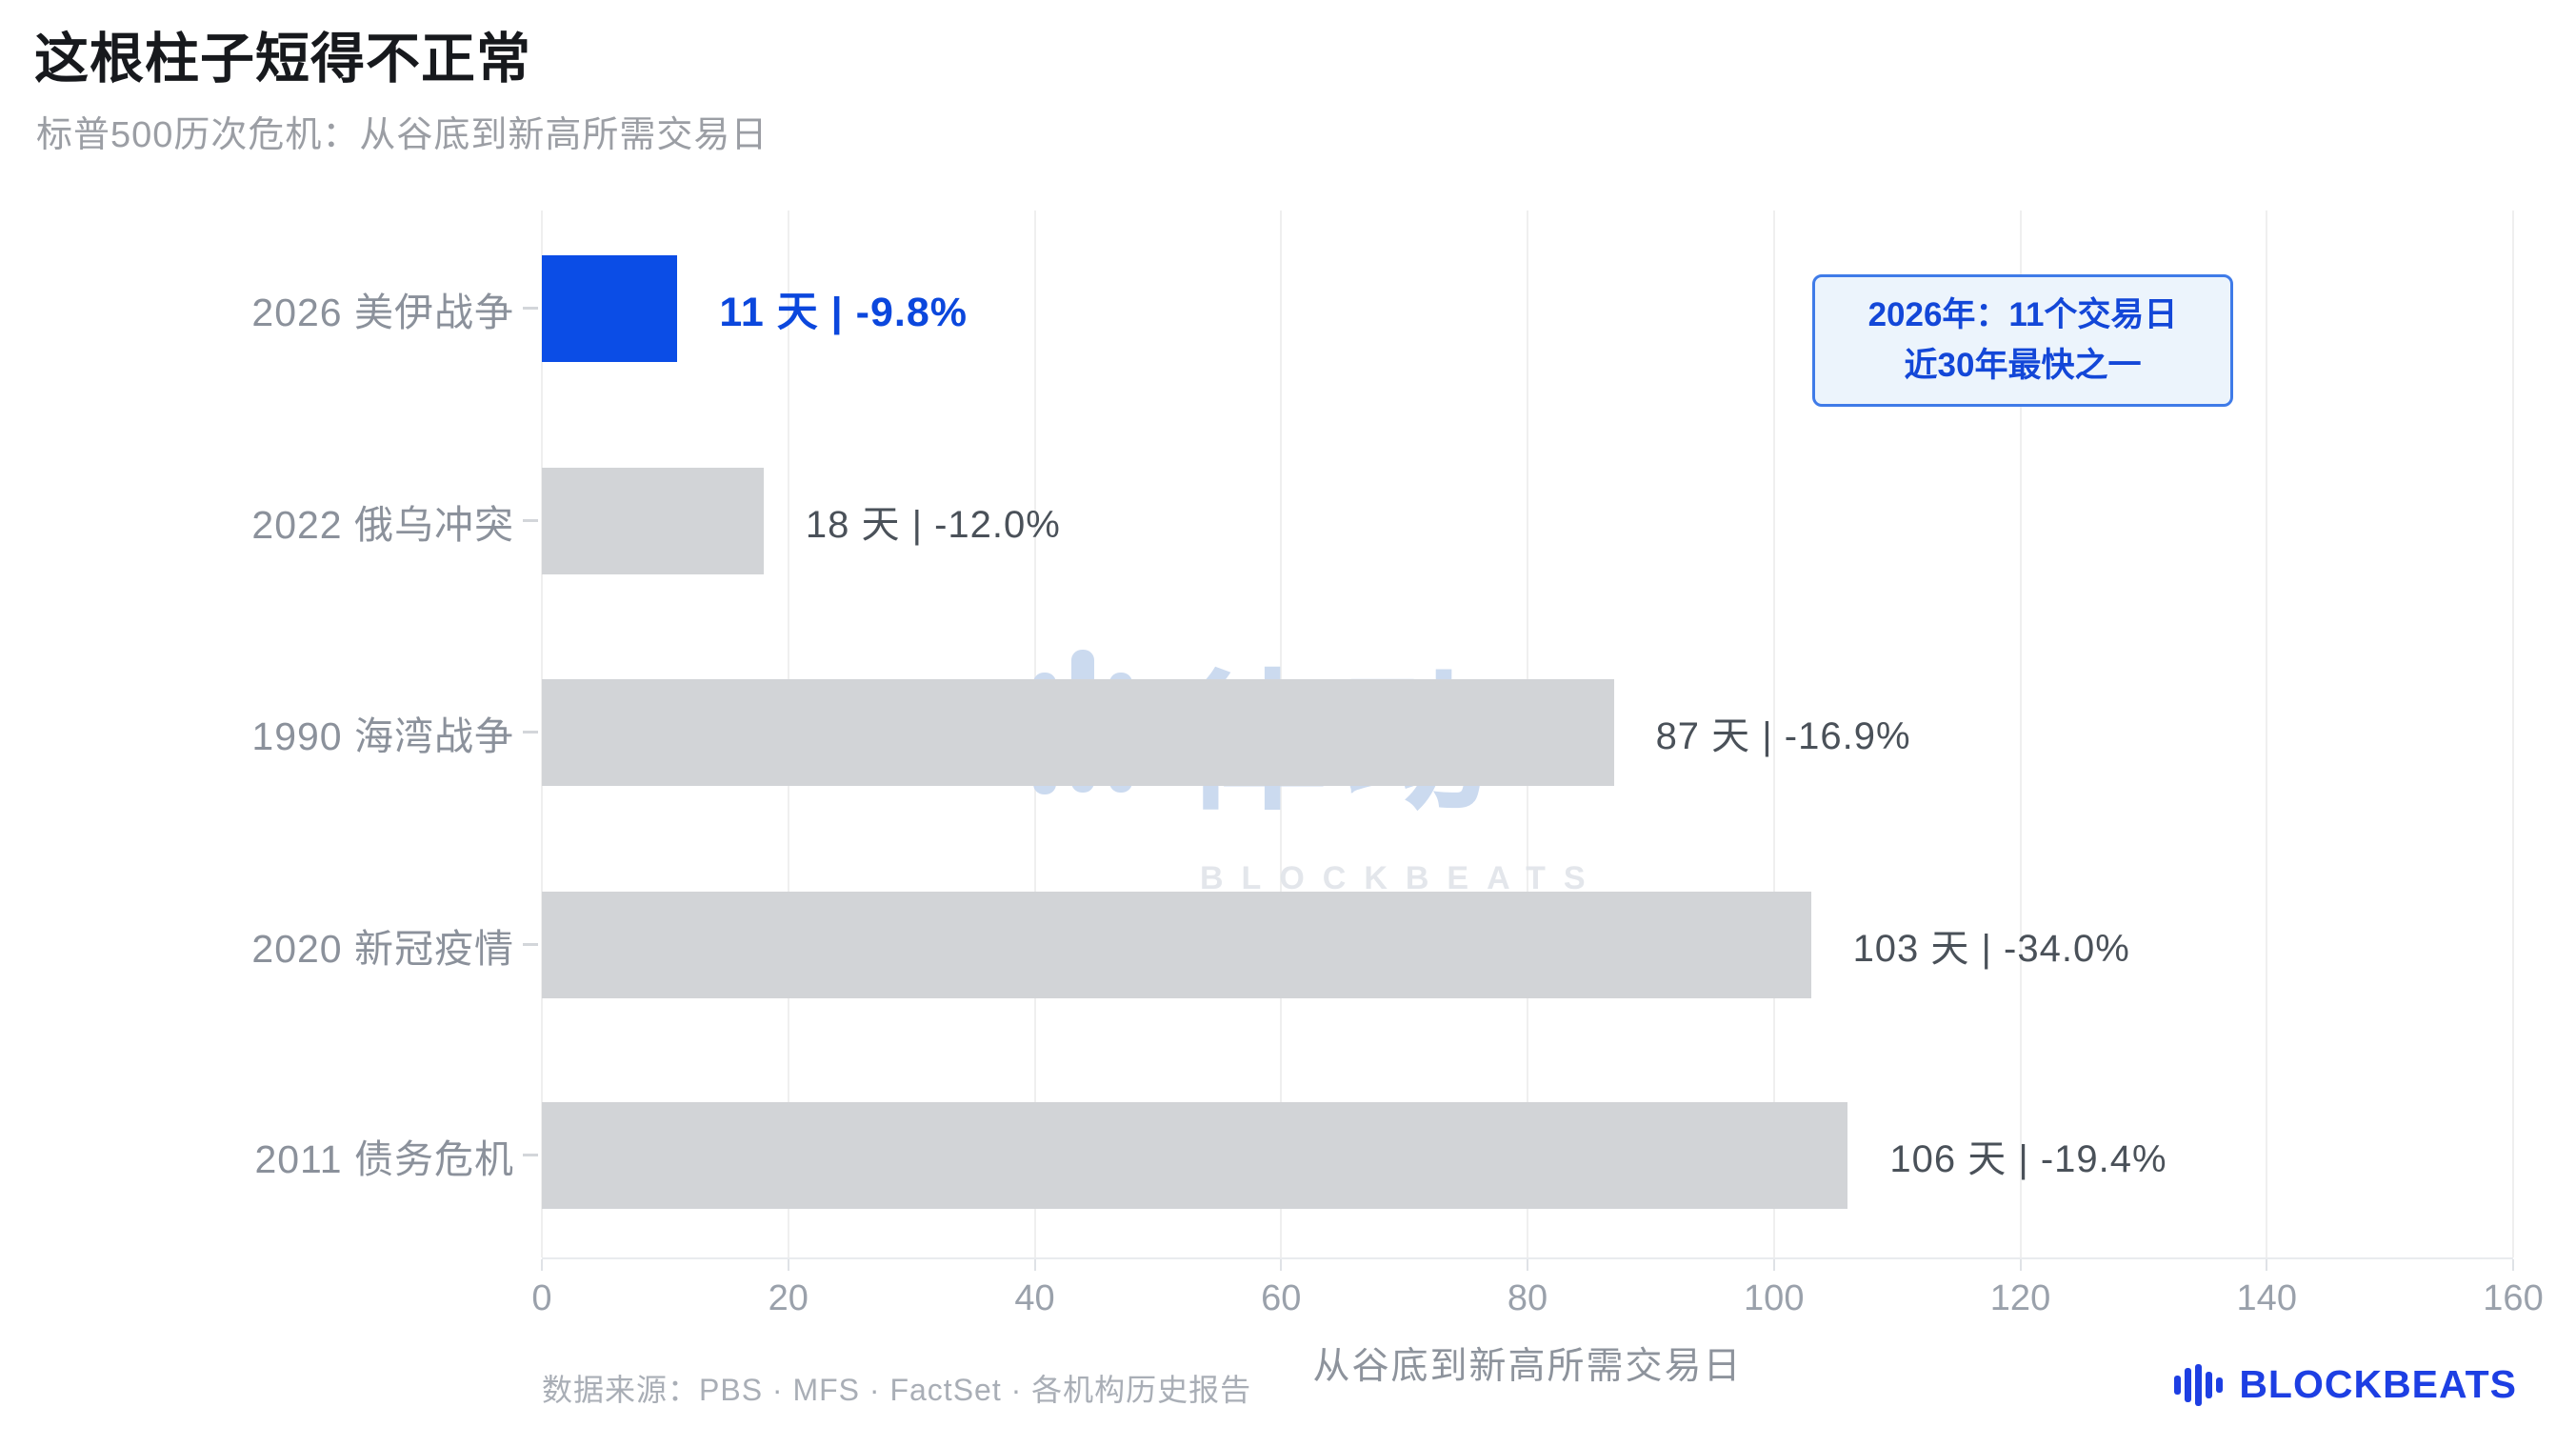 This screenshot has width=2576, height=1447. I want to click on brand-logo: BLOCKBEATS, so click(2345, 1384).